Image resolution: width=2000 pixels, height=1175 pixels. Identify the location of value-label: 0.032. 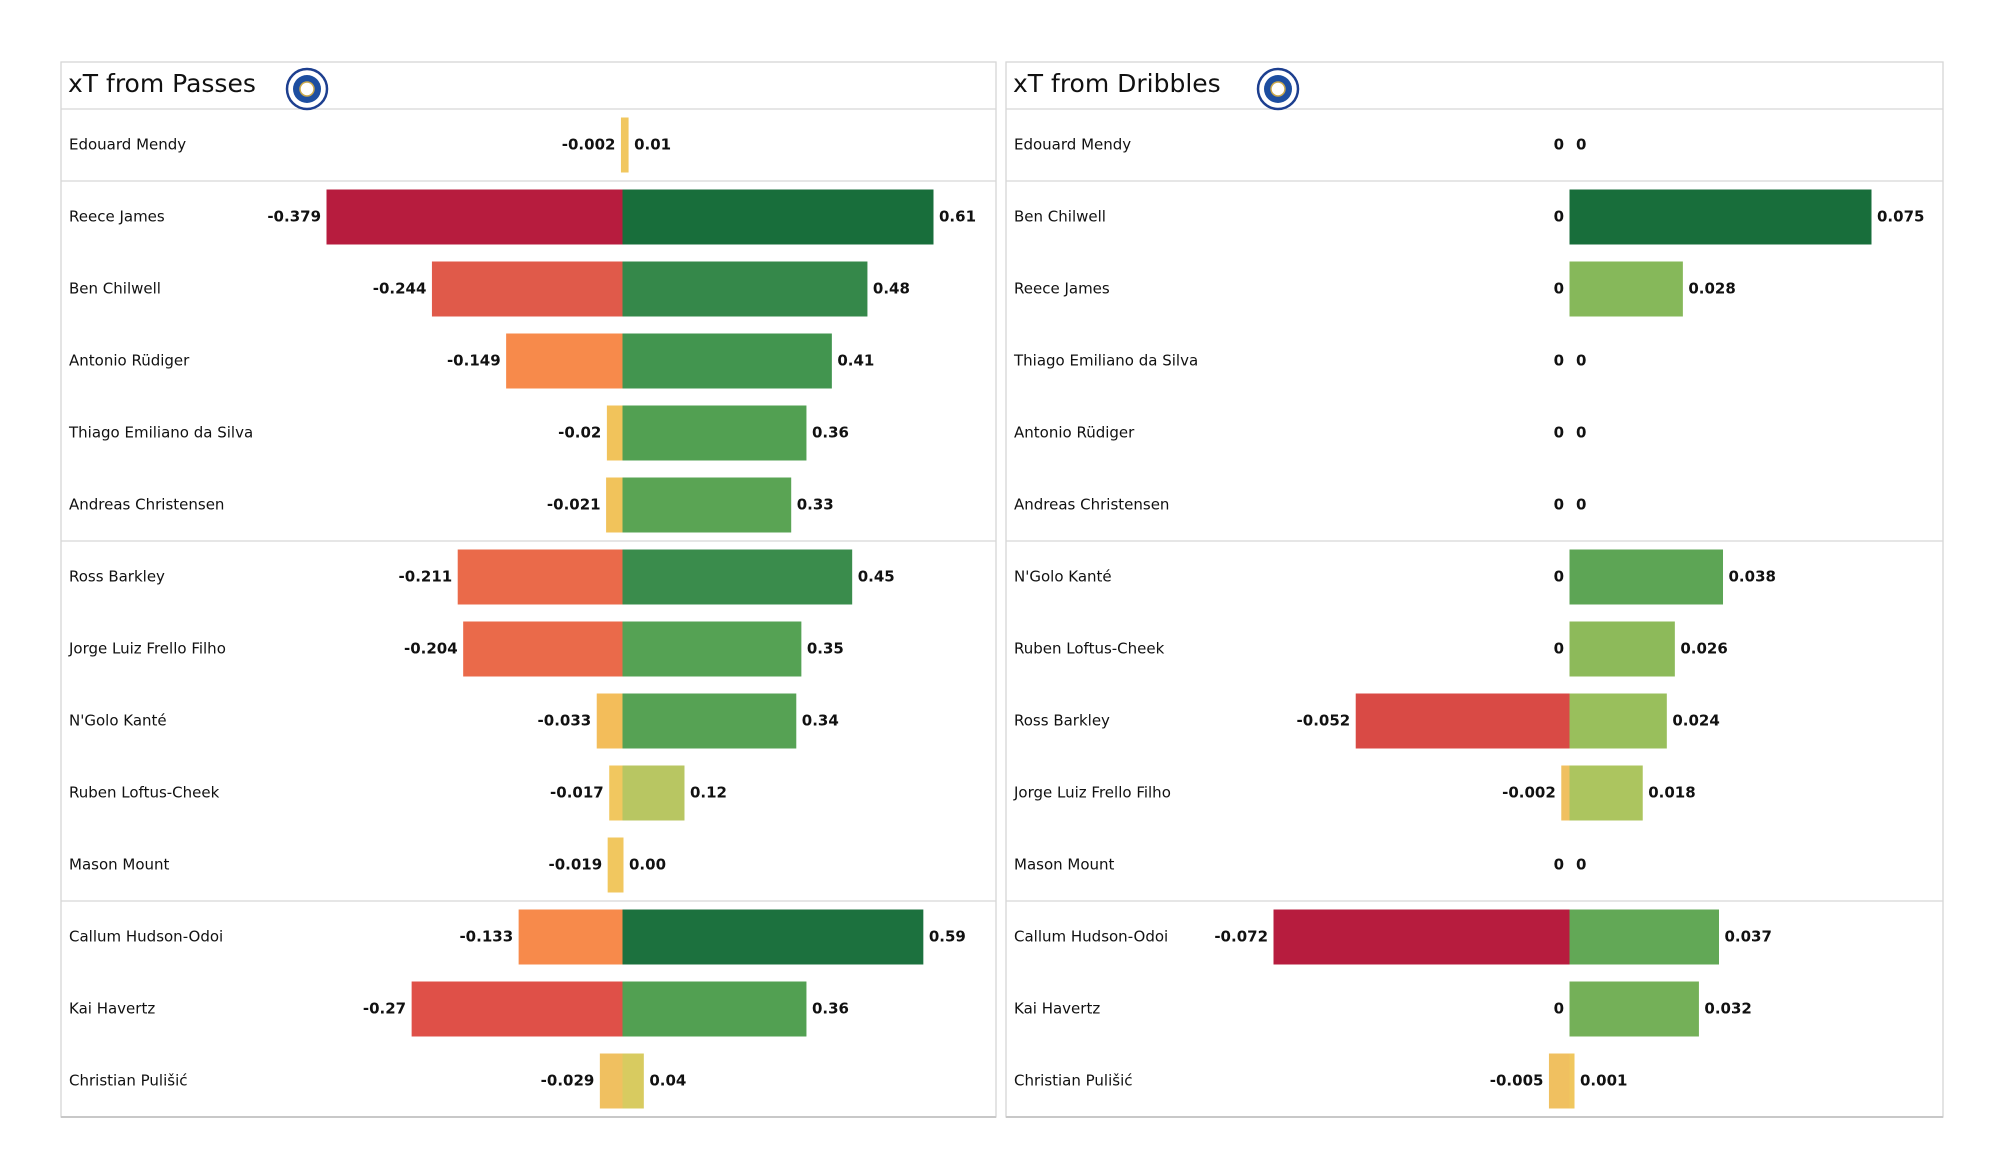
(1727, 1009).